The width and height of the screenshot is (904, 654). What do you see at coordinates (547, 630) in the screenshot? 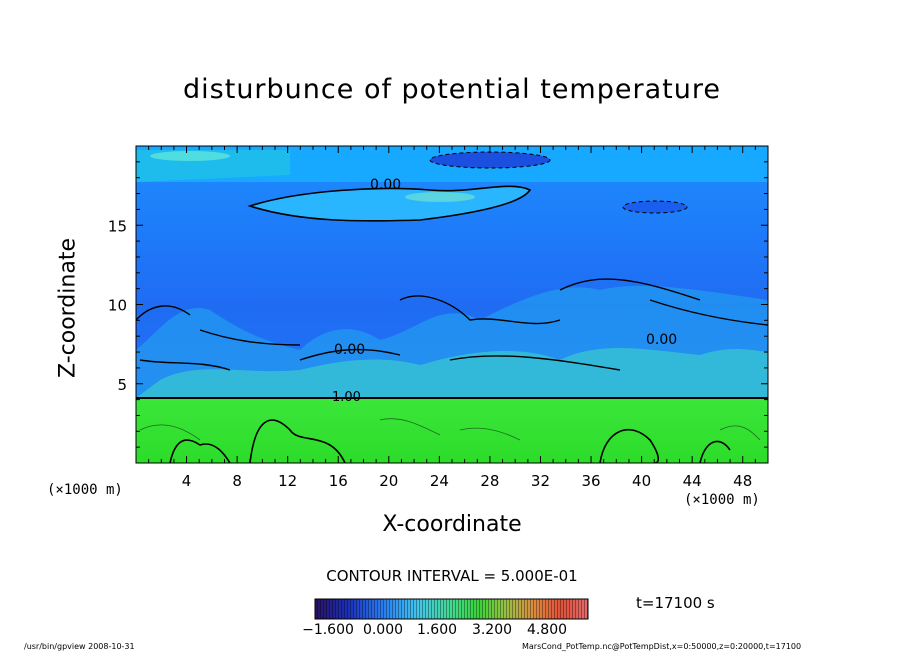
I see `colorbar-label: 4.800` at bounding box center [547, 630].